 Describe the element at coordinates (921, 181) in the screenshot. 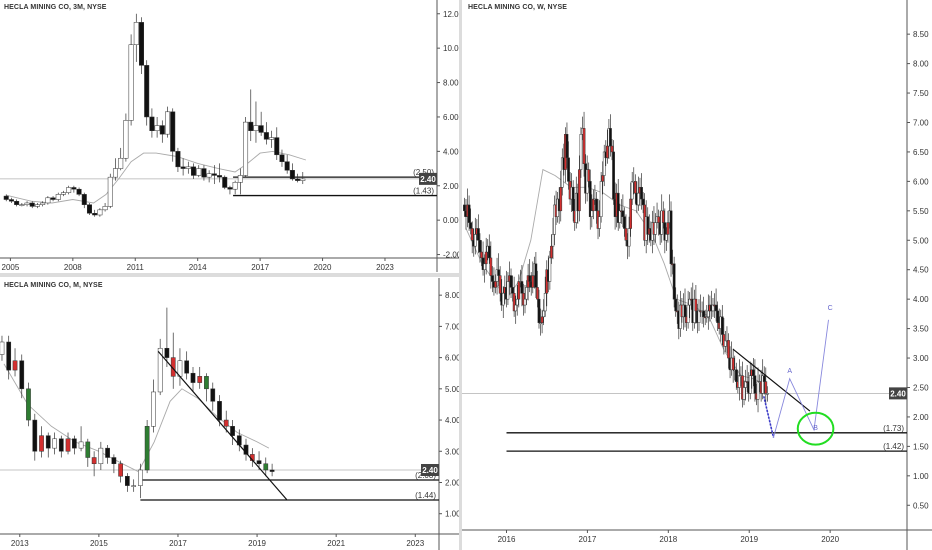

I see `y-tick-label: 6.00` at that location.